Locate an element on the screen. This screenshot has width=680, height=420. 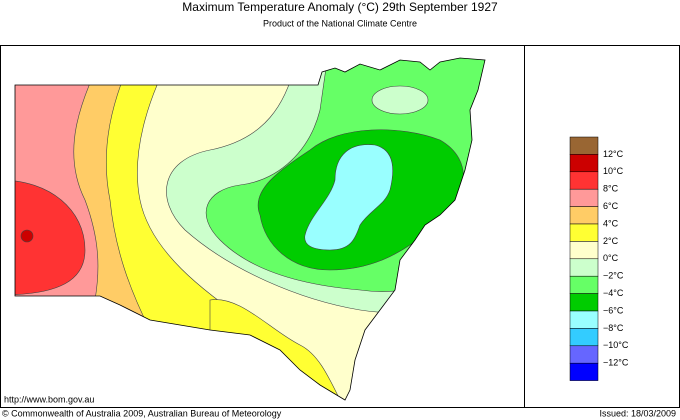
subtitle: Product of the National Climate Centre is located at coordinates (340, 23).